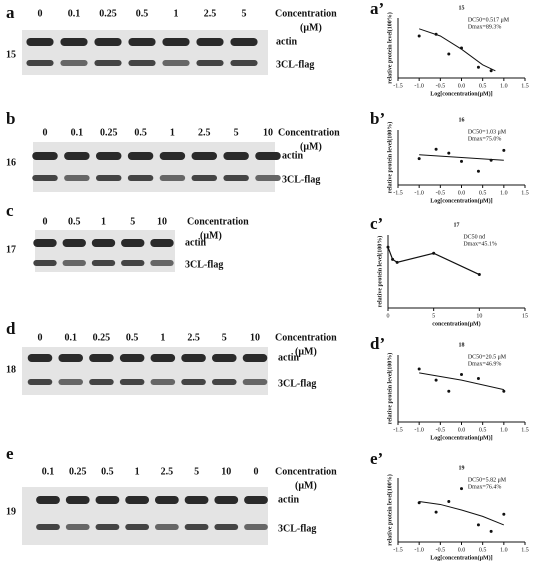  I want to click on x-tick-label: 15, so click(525, 316).